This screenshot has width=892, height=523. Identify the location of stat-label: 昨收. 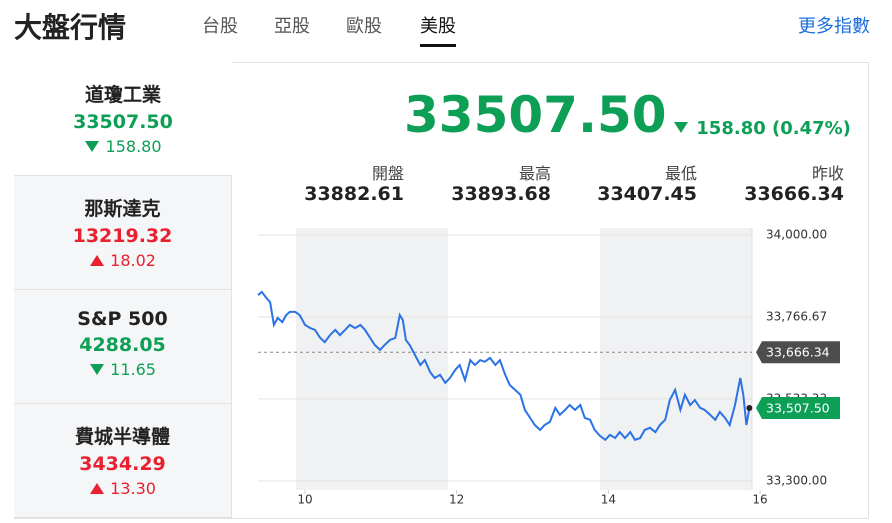
(827, 173).